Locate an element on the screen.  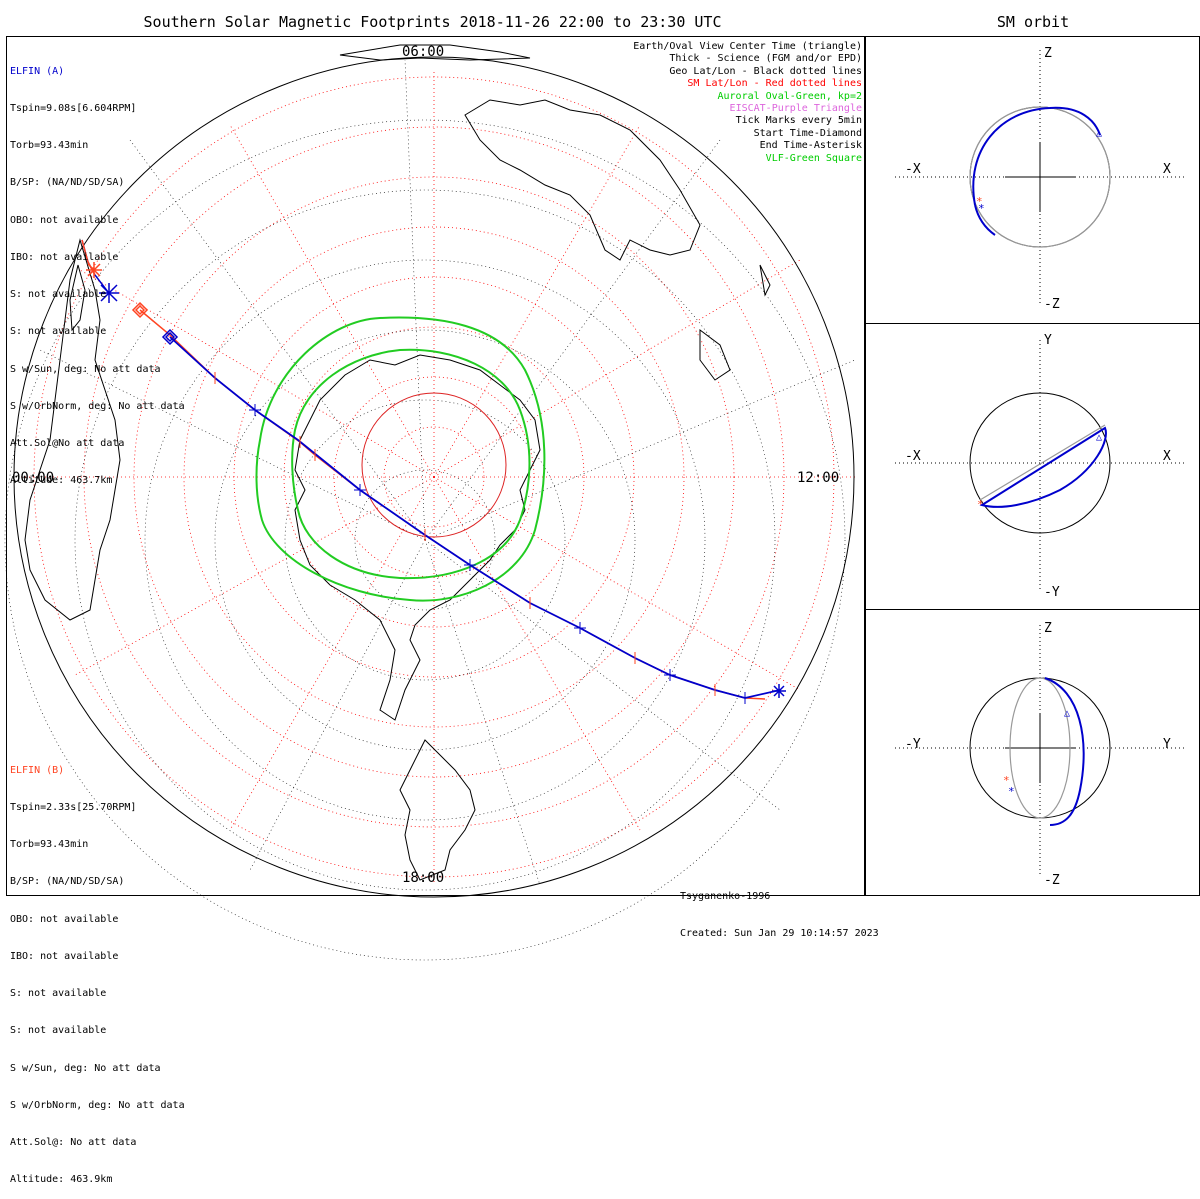
orbit-plot-xy: △ * is located at coordinates (1040, 465).